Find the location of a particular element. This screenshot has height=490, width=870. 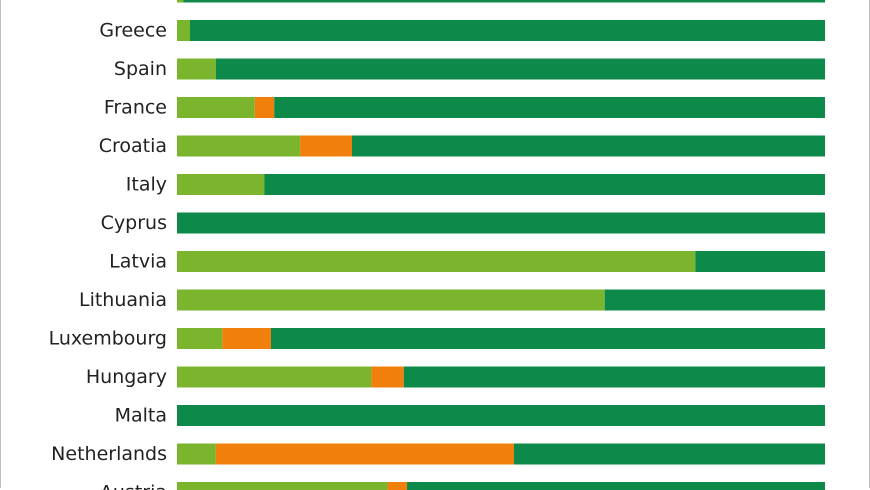

category-label-italy: Italy is located at coordinates (146, 185).